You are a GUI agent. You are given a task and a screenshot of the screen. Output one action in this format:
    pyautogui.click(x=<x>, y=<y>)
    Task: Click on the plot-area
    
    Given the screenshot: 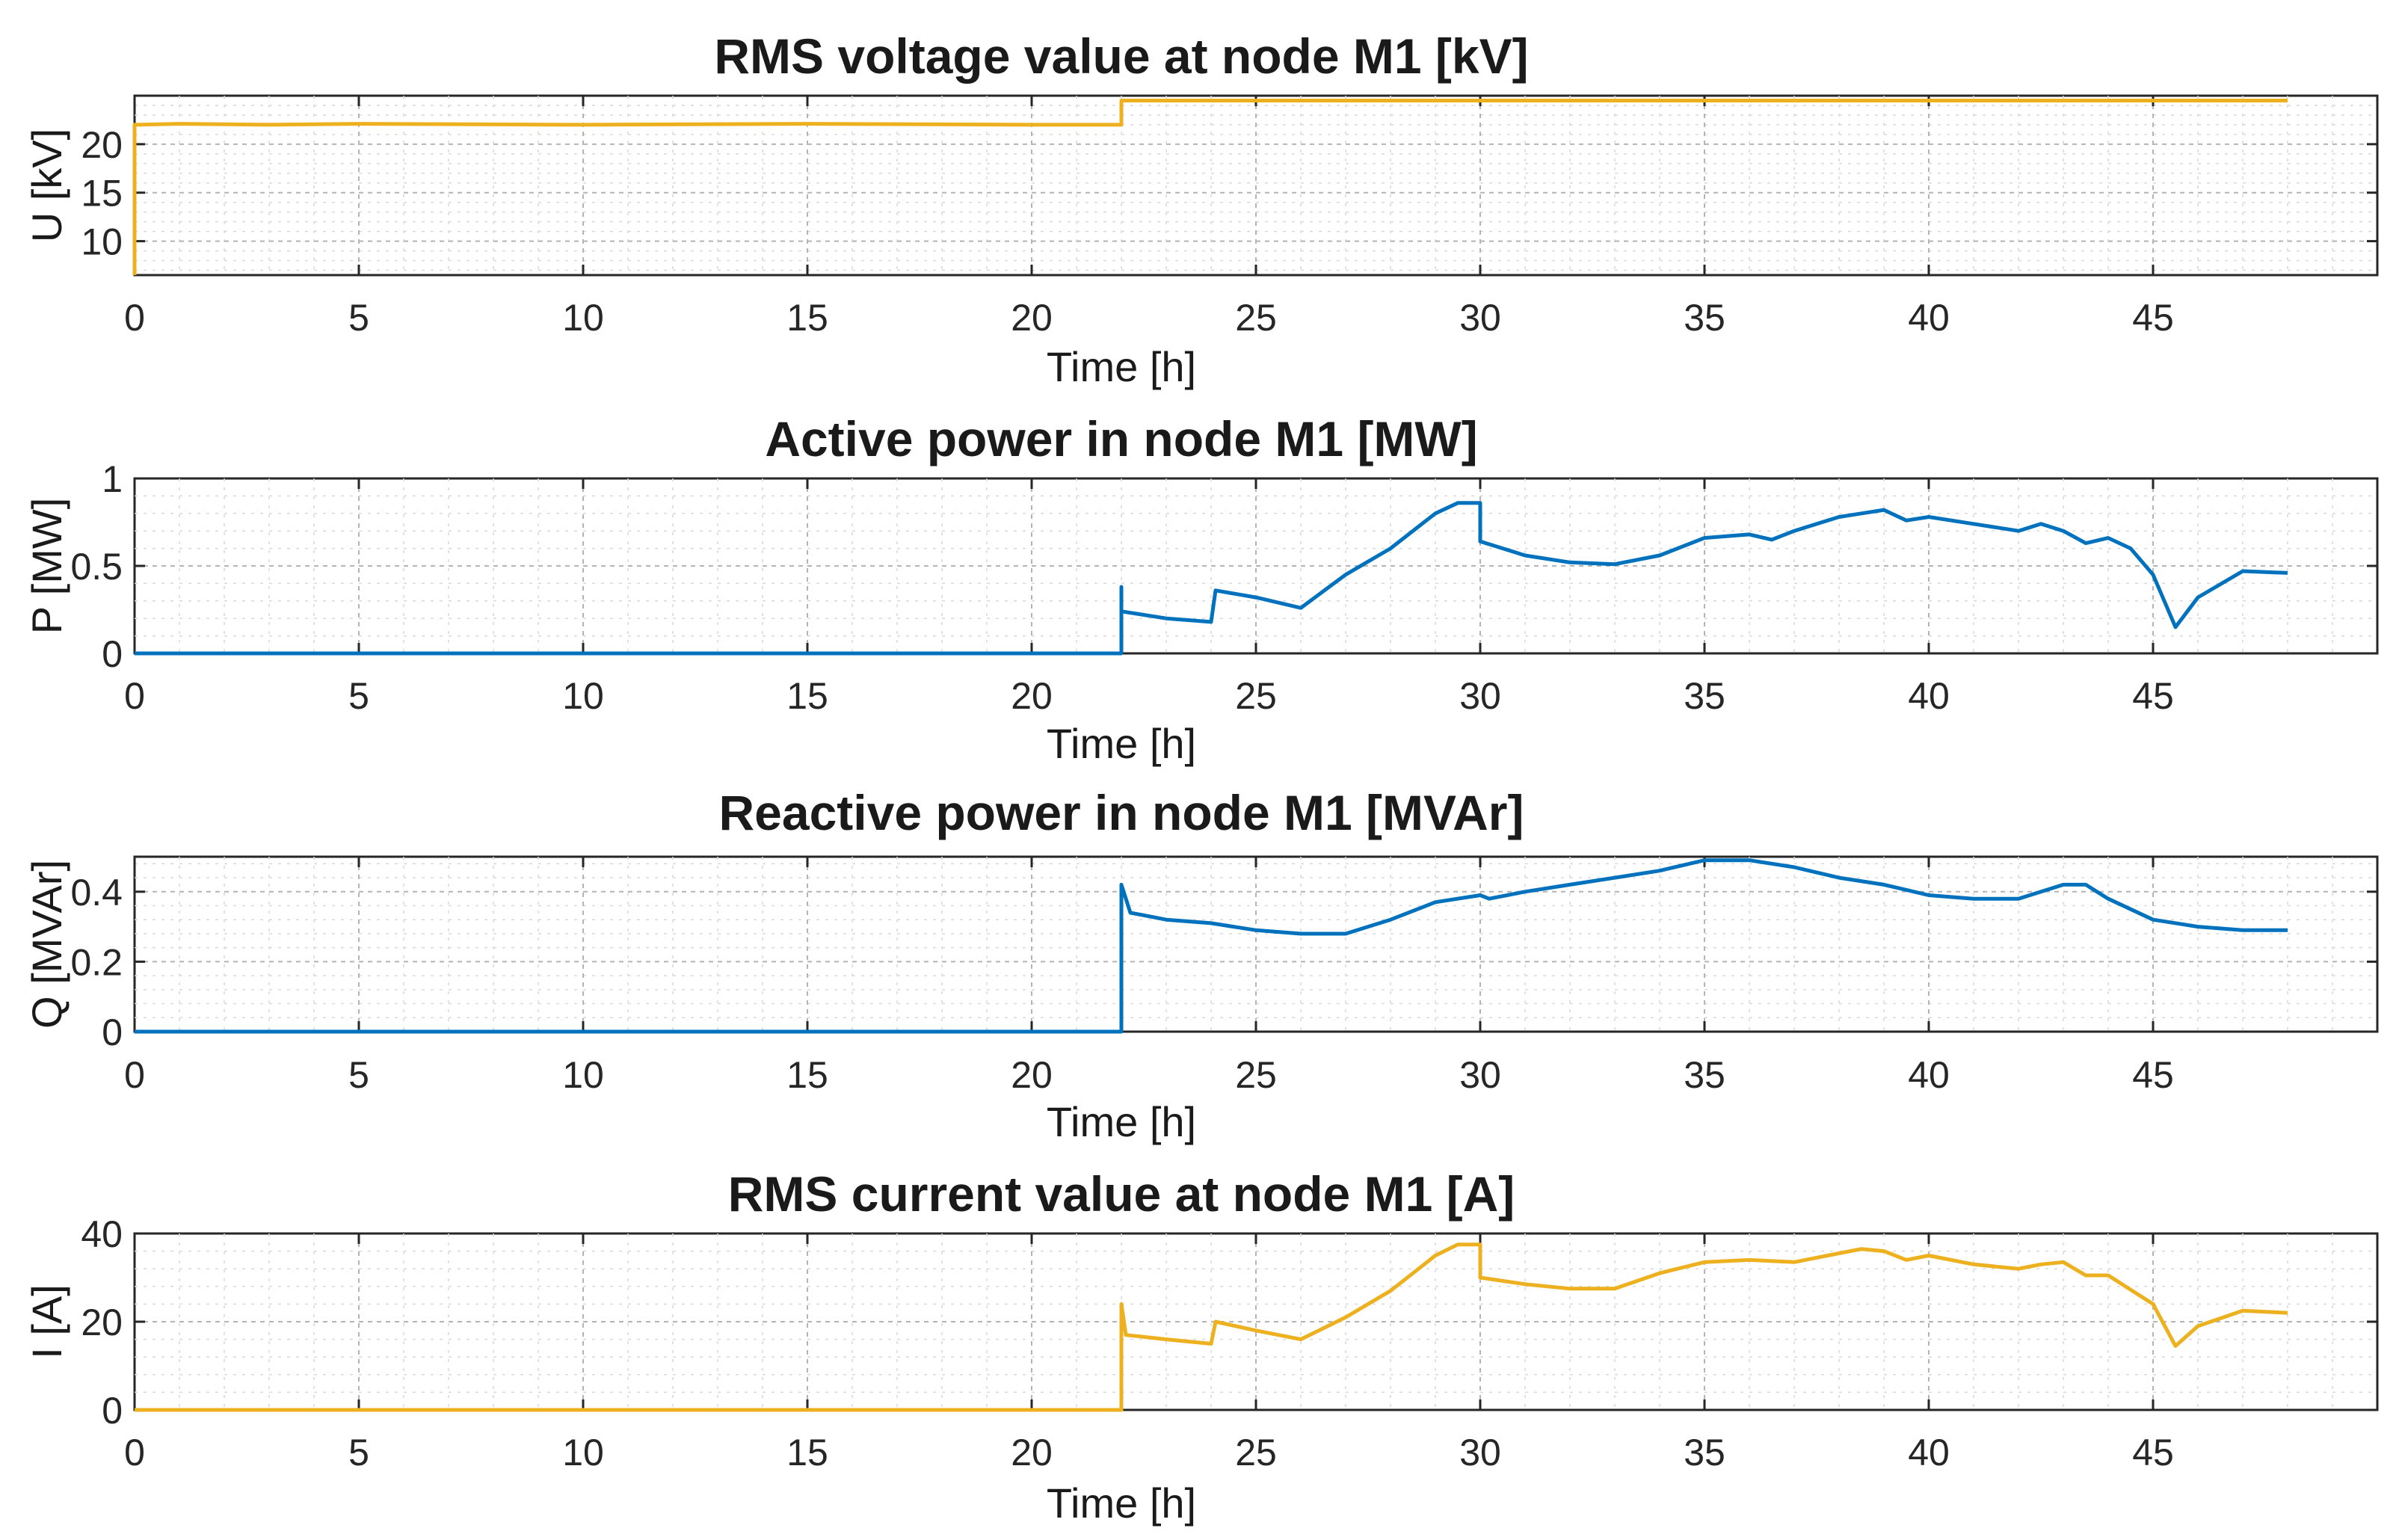 What is the action you would take?
    pyautogui.click(x=1256, y=944)
    